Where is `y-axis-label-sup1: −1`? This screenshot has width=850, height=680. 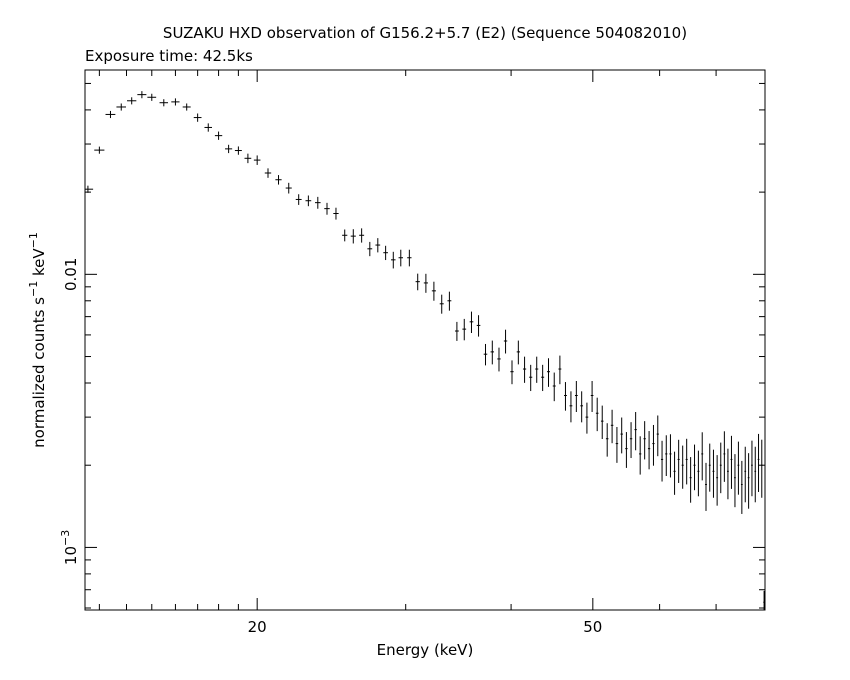
y-axis-label-sup1: −1 is located at coordinates (33, 289).